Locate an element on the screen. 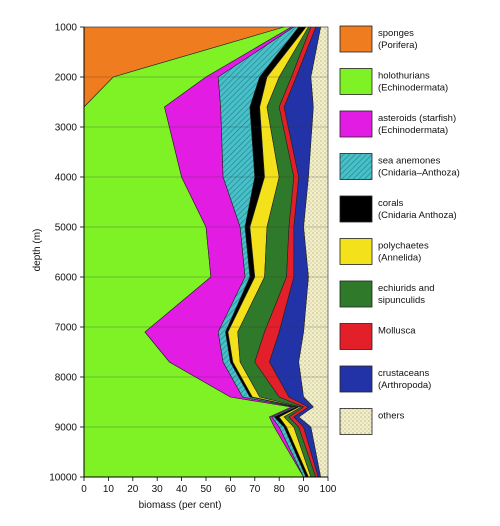 This screenshot has width=500, height=526. x-axis-ticks: 0 10 20 30 40 50 60 70 80 90 100 is located at coordinates (209, 486).